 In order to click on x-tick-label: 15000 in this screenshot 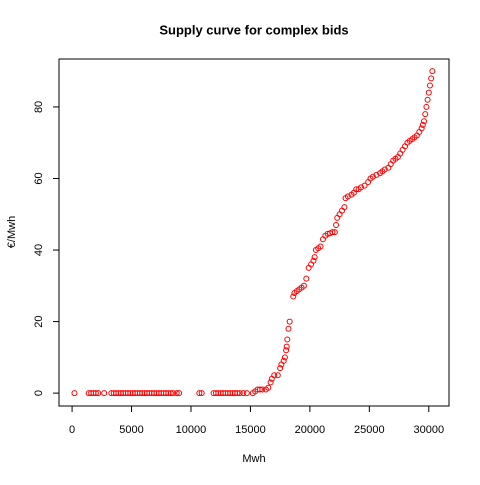, I will do `click(250, 430)`.